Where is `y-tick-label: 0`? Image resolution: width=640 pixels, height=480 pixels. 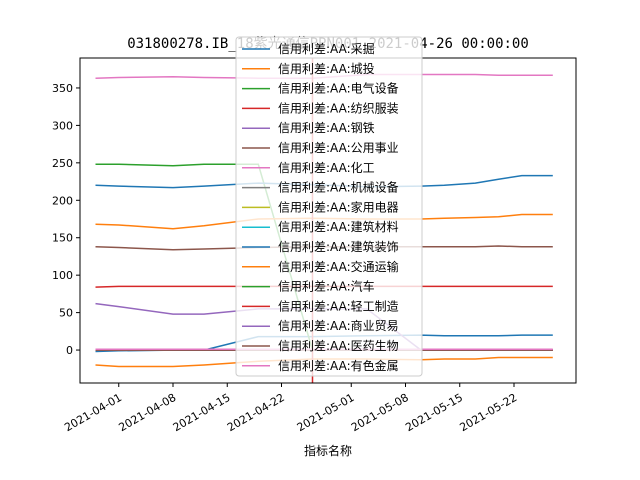
y-tick-label: 0 is located at coordinates (69, 350).